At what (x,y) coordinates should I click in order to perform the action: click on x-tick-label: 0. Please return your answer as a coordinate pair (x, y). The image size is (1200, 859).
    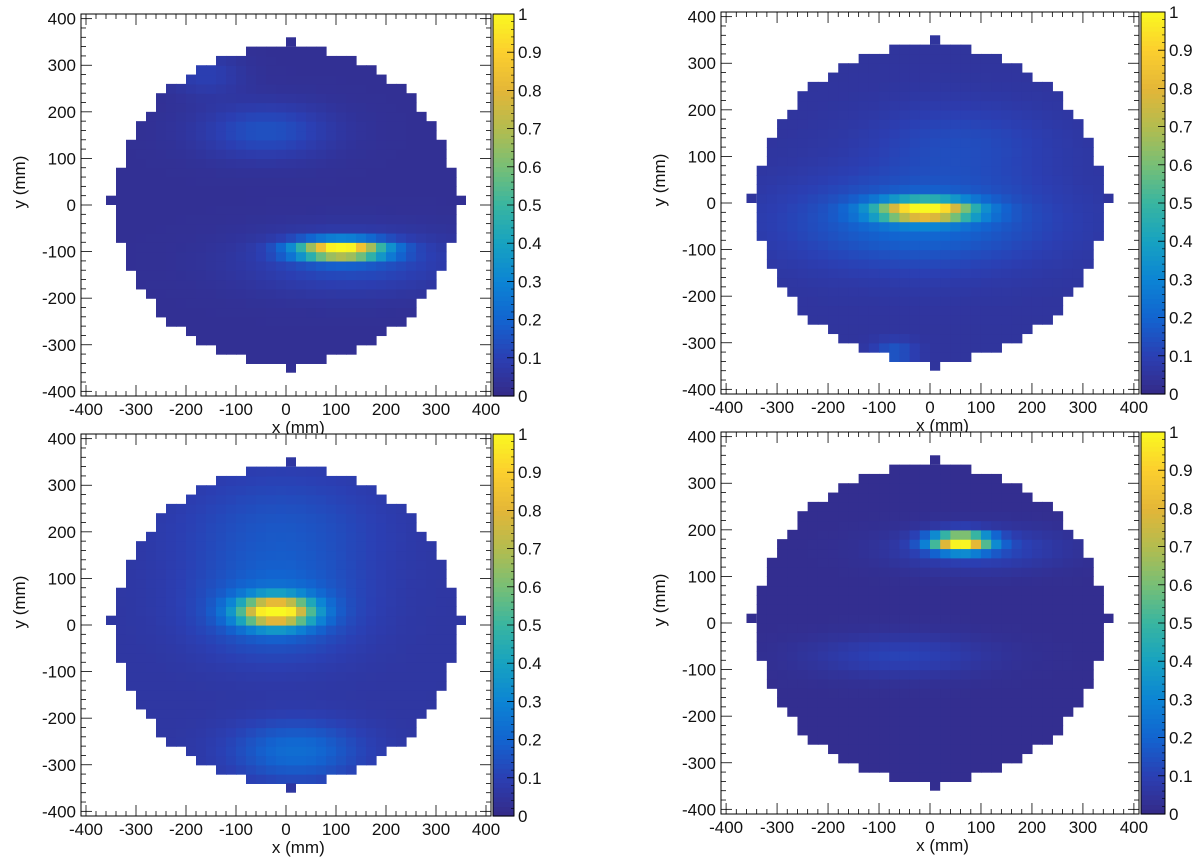
    Looking at the image, I should click on (929, 827).